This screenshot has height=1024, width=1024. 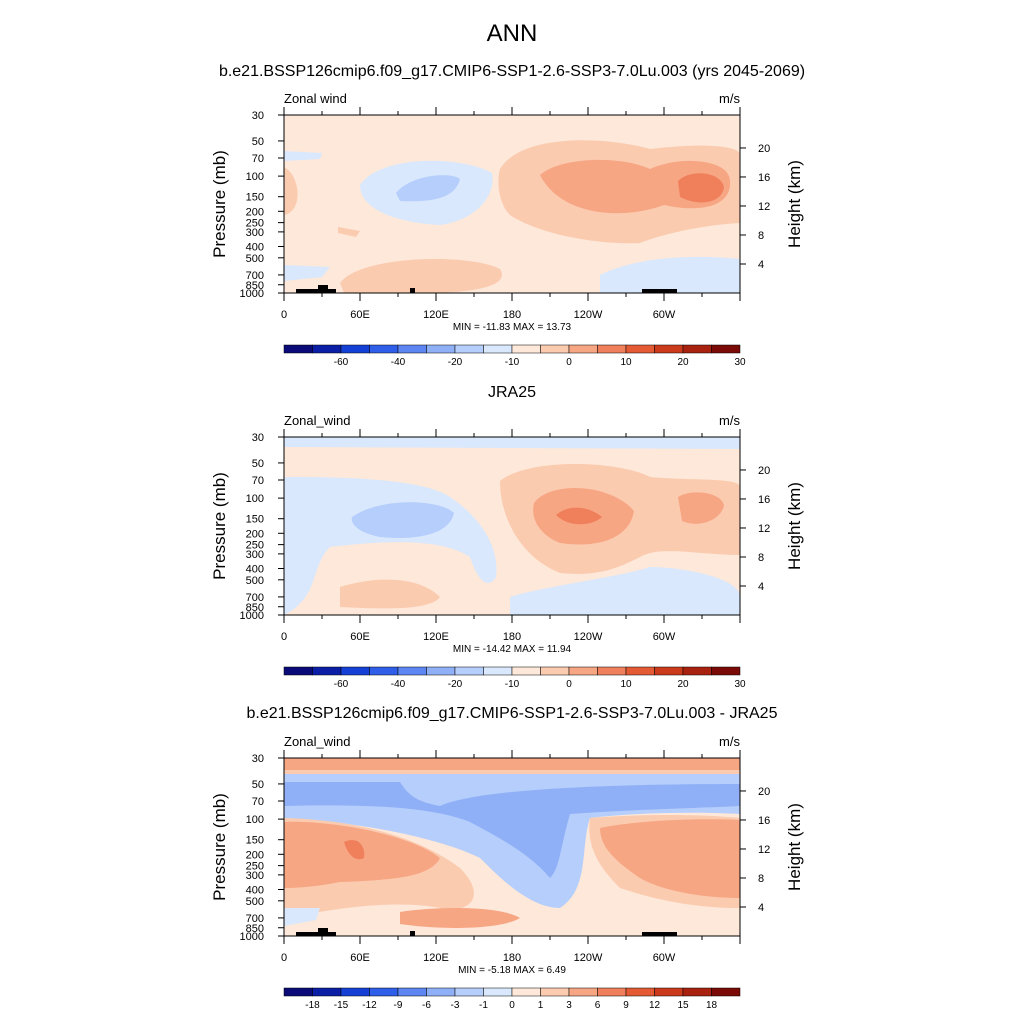 What do you see at coordinates (512, 1005) in the screenshot?
I see `colorbar-label: 0` at bounding box center [512, 1005].